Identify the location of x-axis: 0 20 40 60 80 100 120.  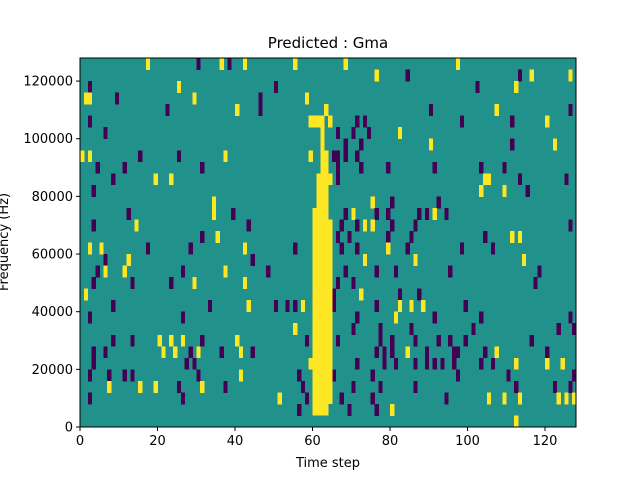
(316, 438).